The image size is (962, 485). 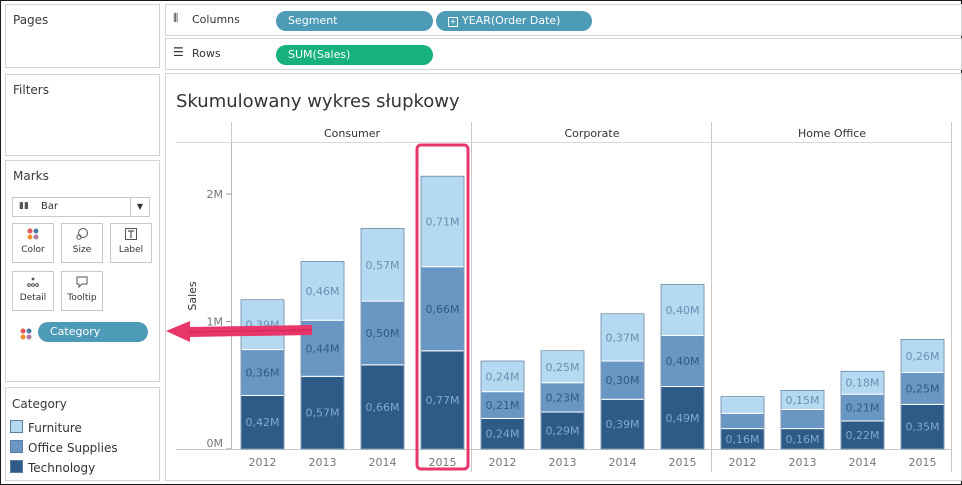 I want to click on rows-label: Rows, so click(x=206, y=53).